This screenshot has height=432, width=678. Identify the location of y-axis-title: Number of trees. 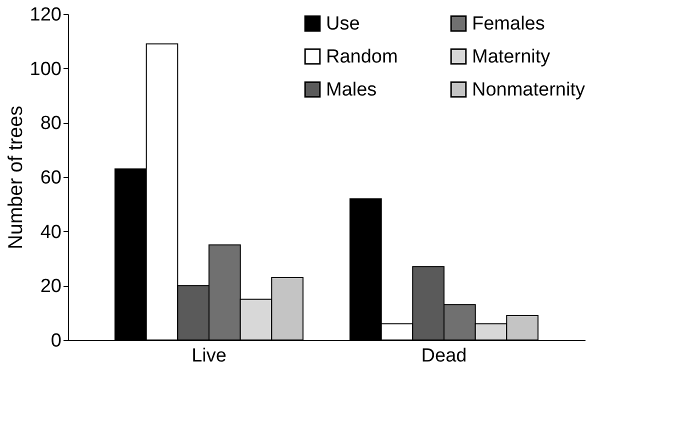
(15, 178).